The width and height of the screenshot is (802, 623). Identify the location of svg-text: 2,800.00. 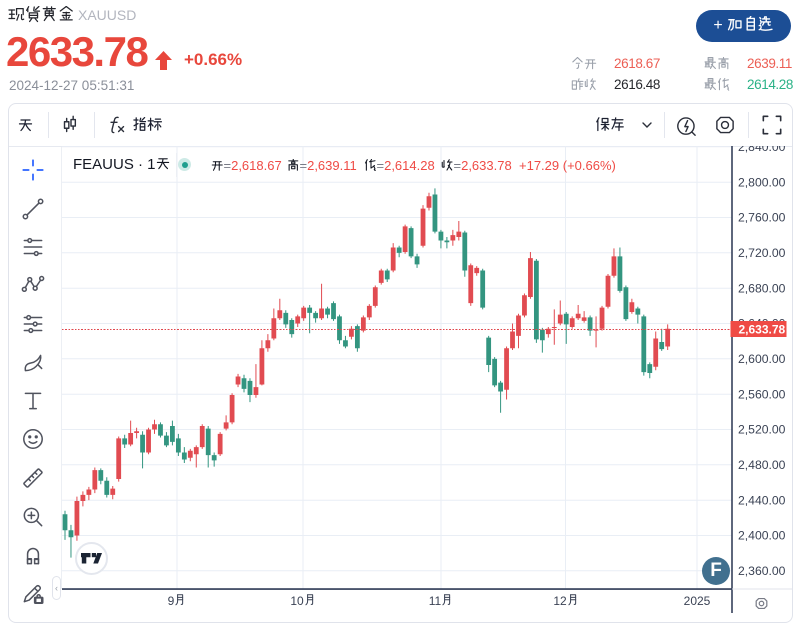
(762, 182).